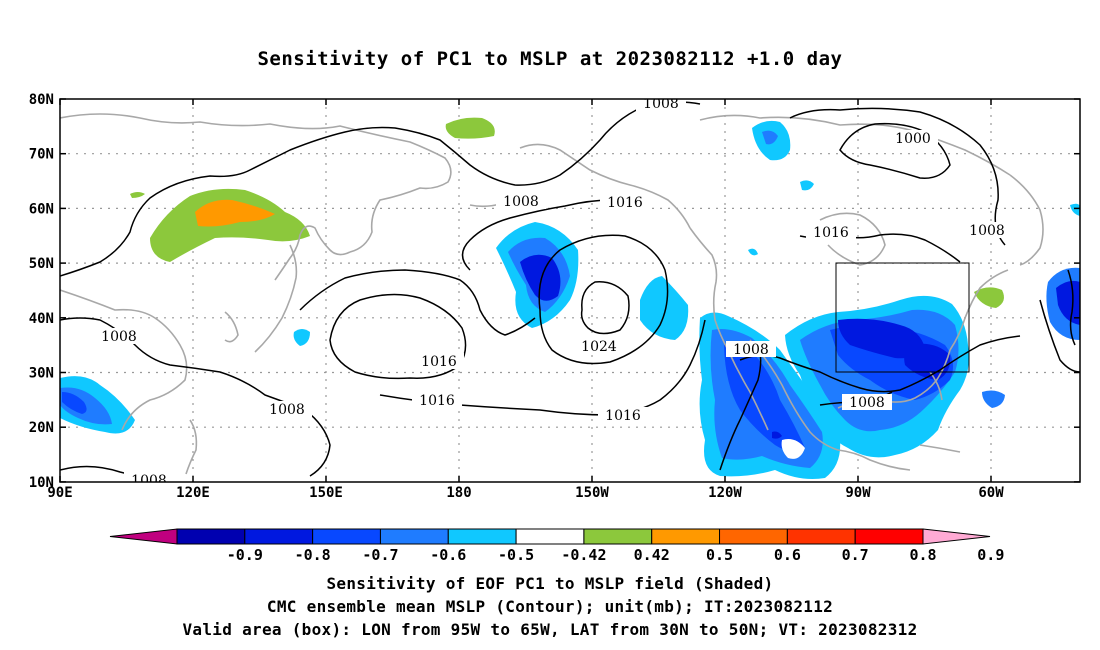 The width and height of the screenshot is (1100, 650). I want to click on x-tick-label: 180, so click(458, 493).